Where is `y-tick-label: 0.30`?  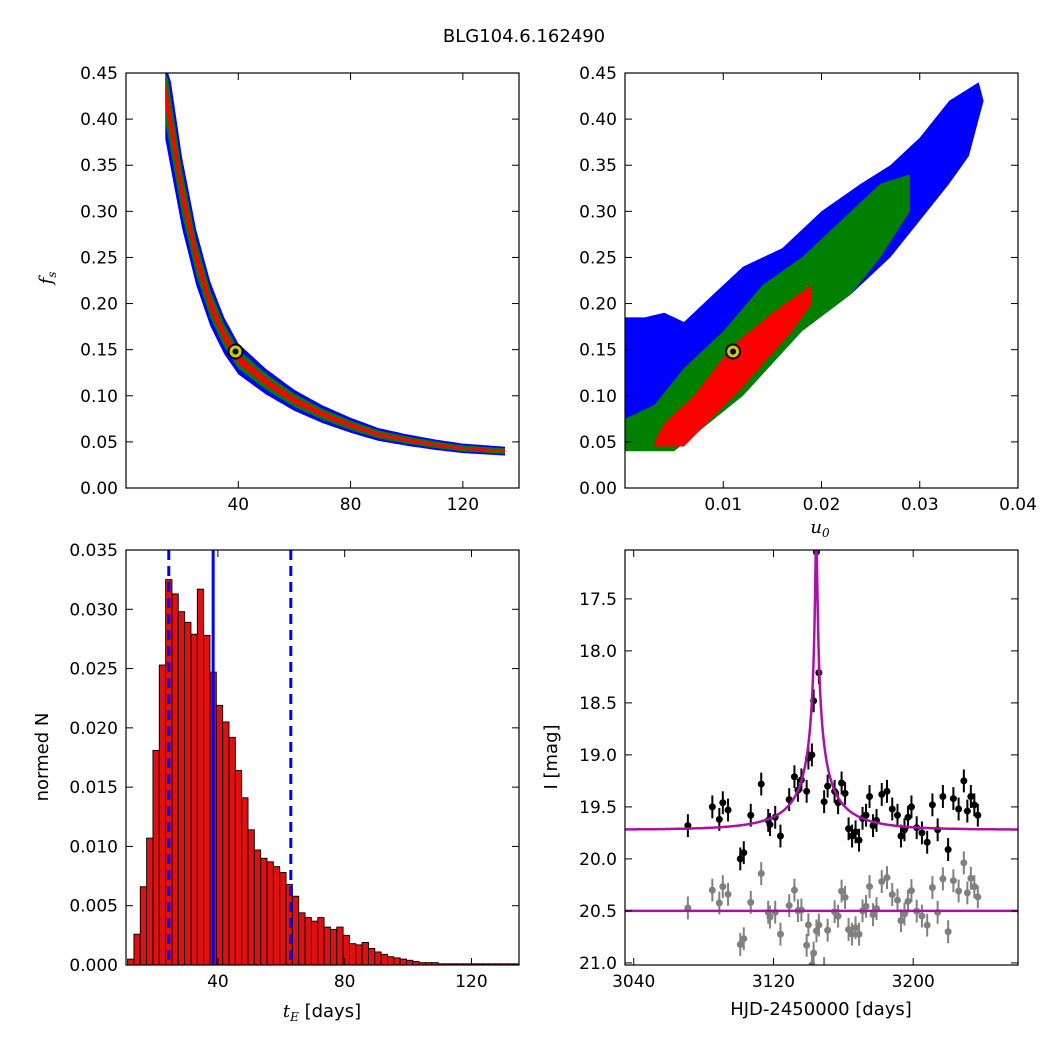 y-tick-label: 0.30 is located at coordinates (598, 212).